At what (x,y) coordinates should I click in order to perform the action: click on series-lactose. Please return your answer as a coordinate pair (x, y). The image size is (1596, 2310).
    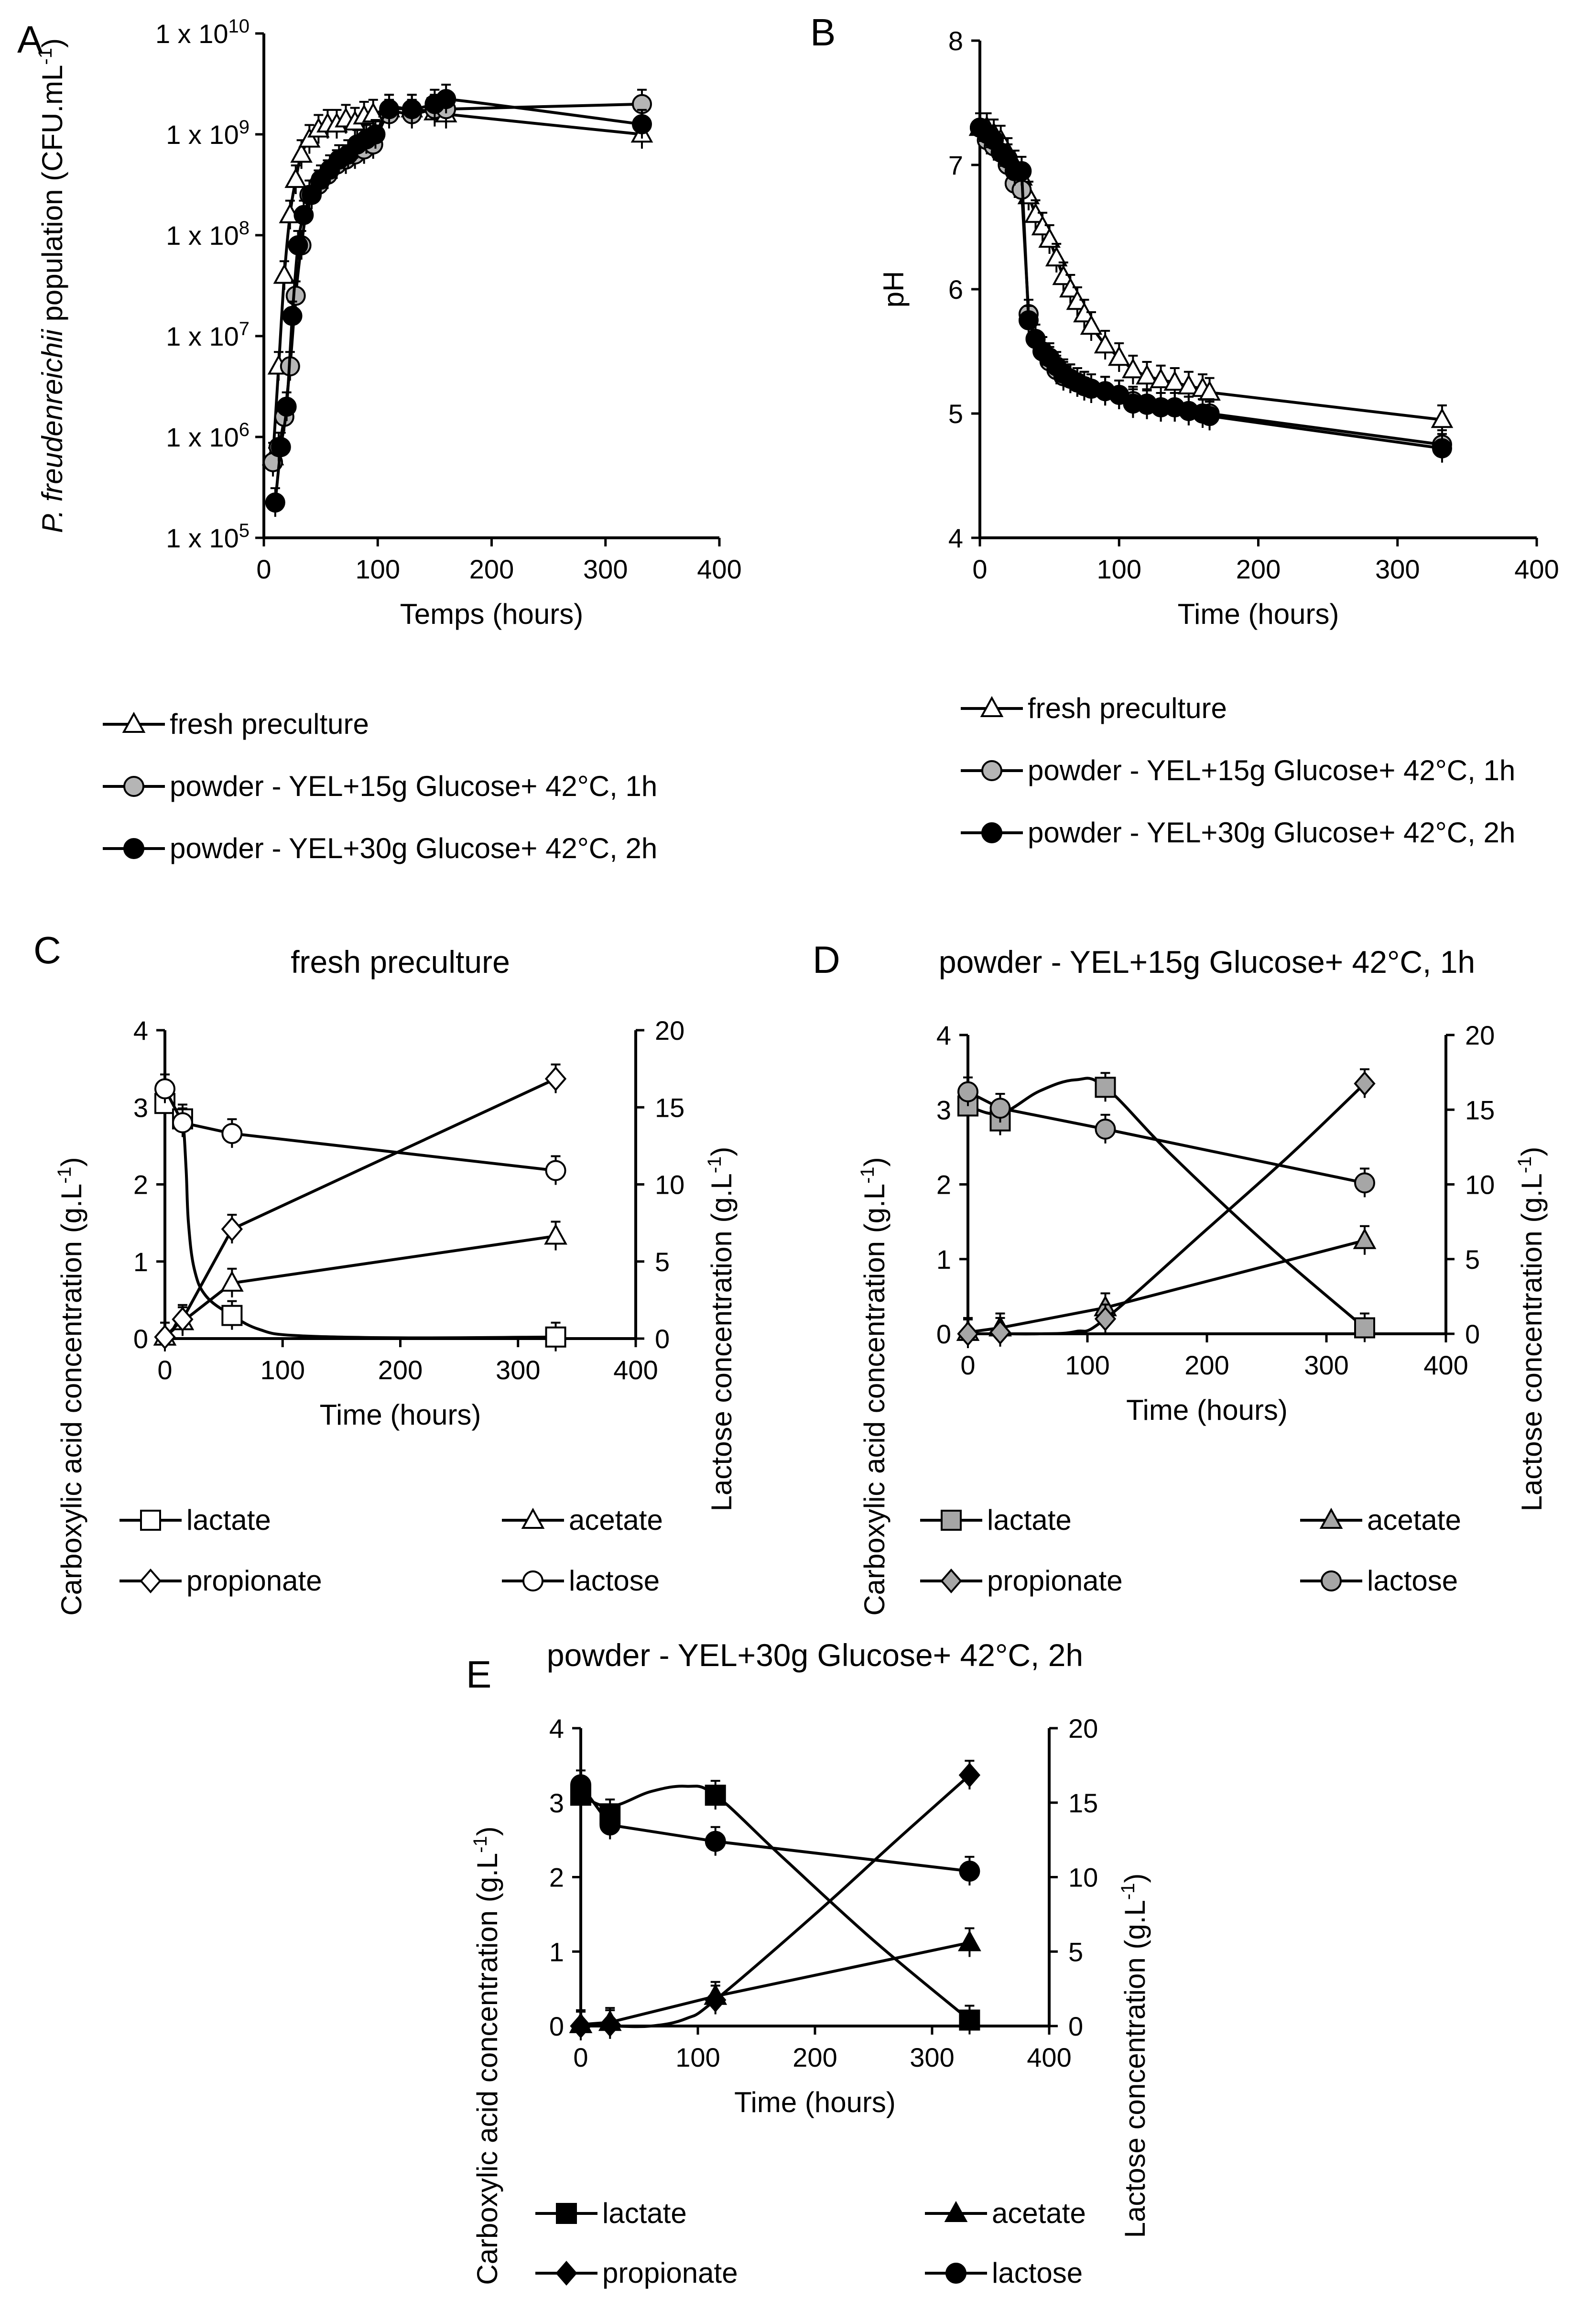
    Looking at the image, I should click on (775, 1827).